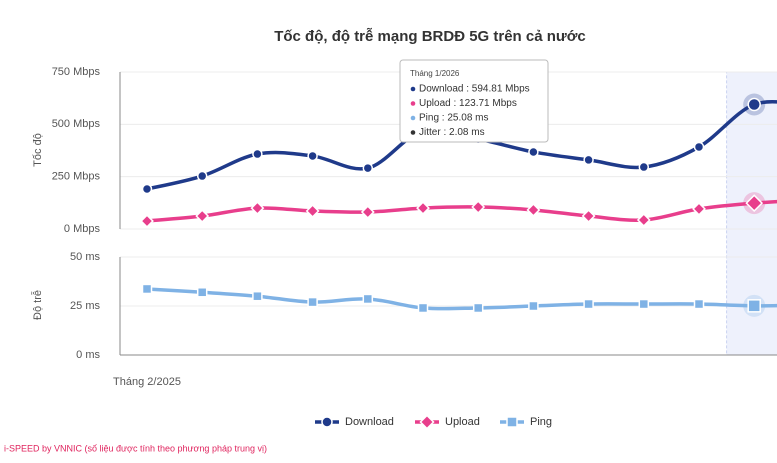 The width and height of the screenshot is (777, 463). Describe the element at coordinates (526, 422) in the screenshot. I see `legend-item: Ping` at that location.